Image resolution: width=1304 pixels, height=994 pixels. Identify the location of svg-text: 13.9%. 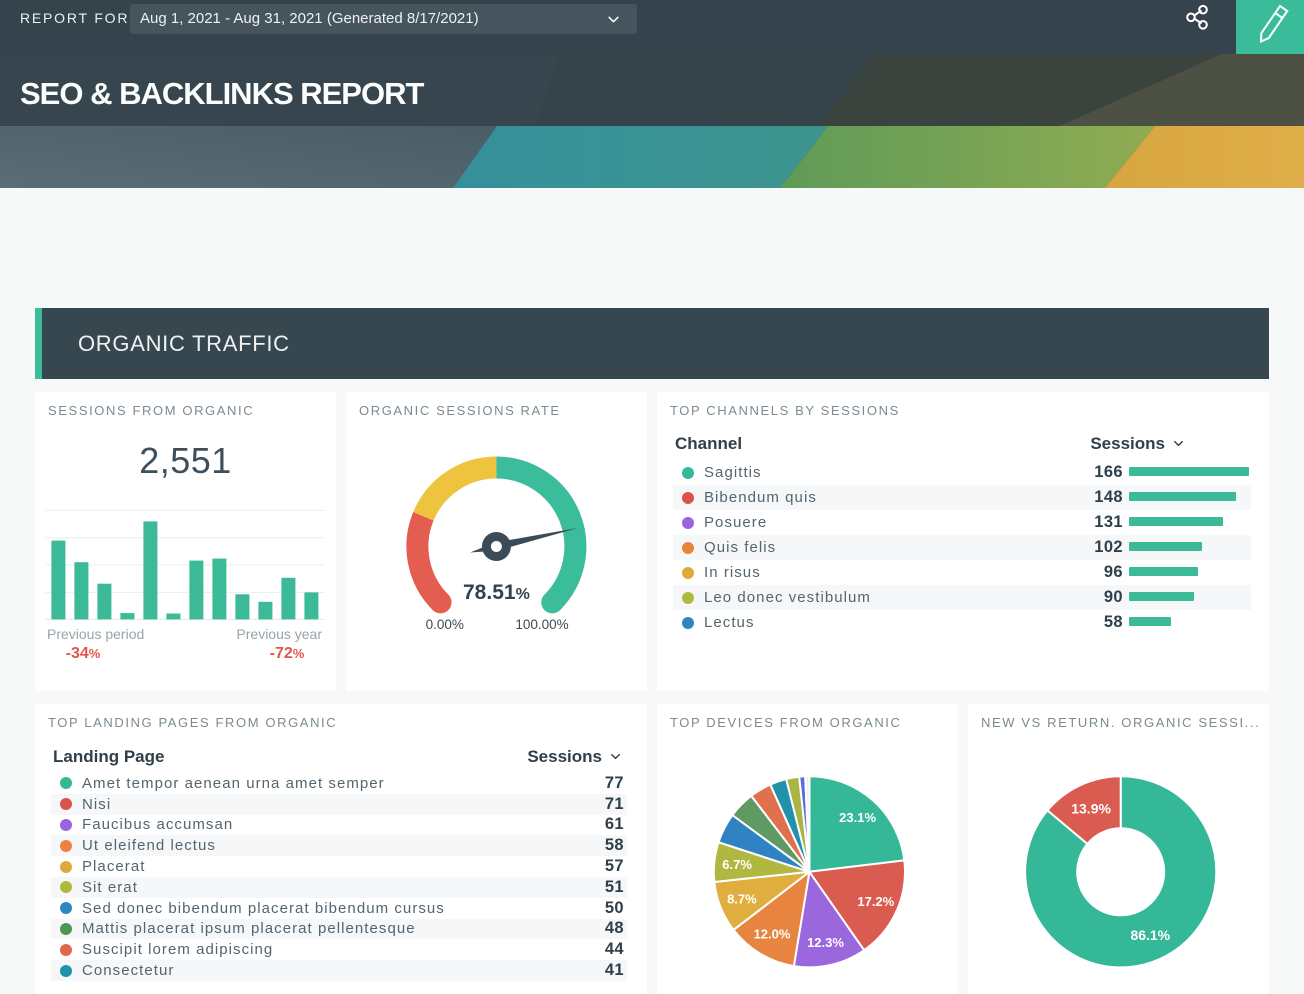
(1091, 808).